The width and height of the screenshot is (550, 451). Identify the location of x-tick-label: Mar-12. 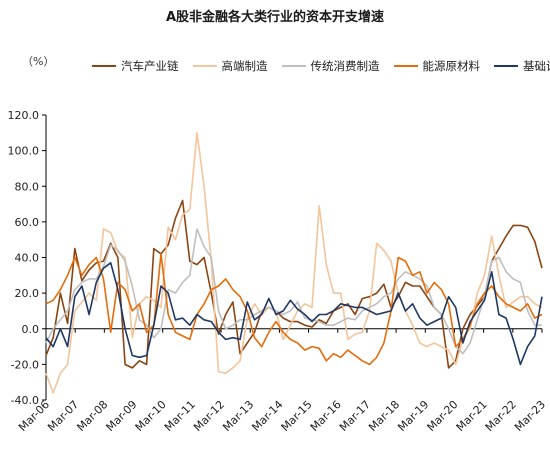
(209, 416).